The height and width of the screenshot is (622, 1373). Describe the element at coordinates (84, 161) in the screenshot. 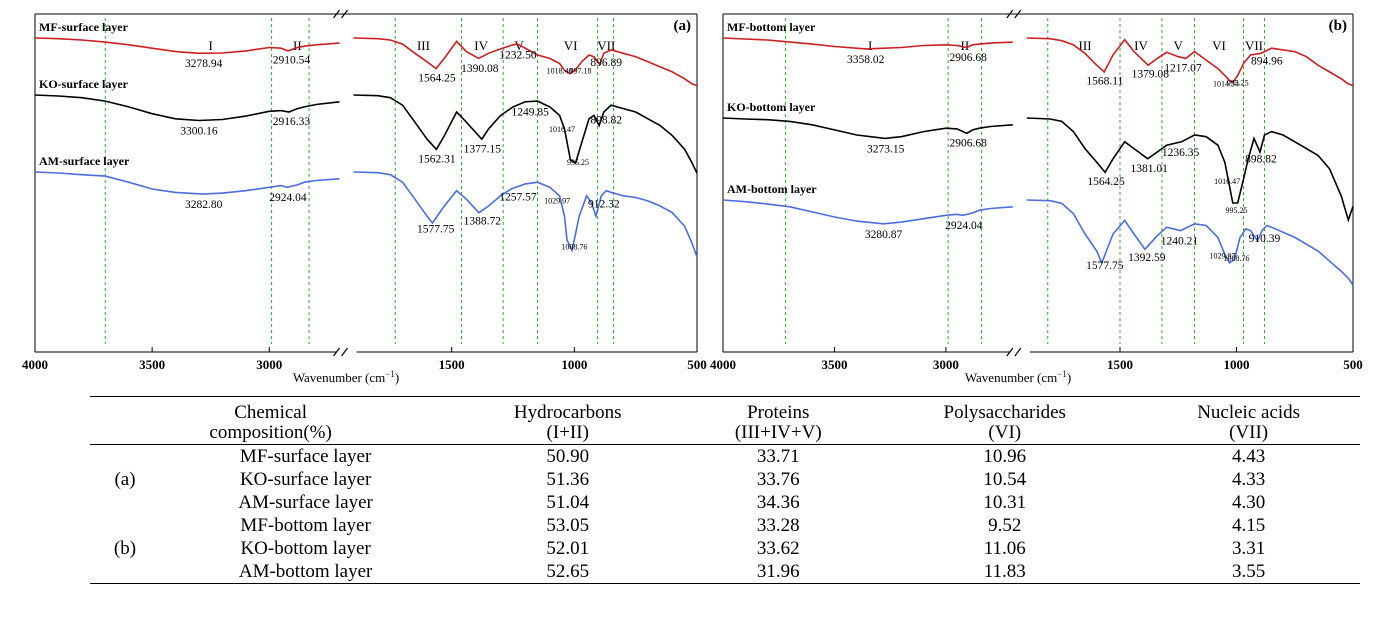

I see `series-name: AM-surface layer` at that location.